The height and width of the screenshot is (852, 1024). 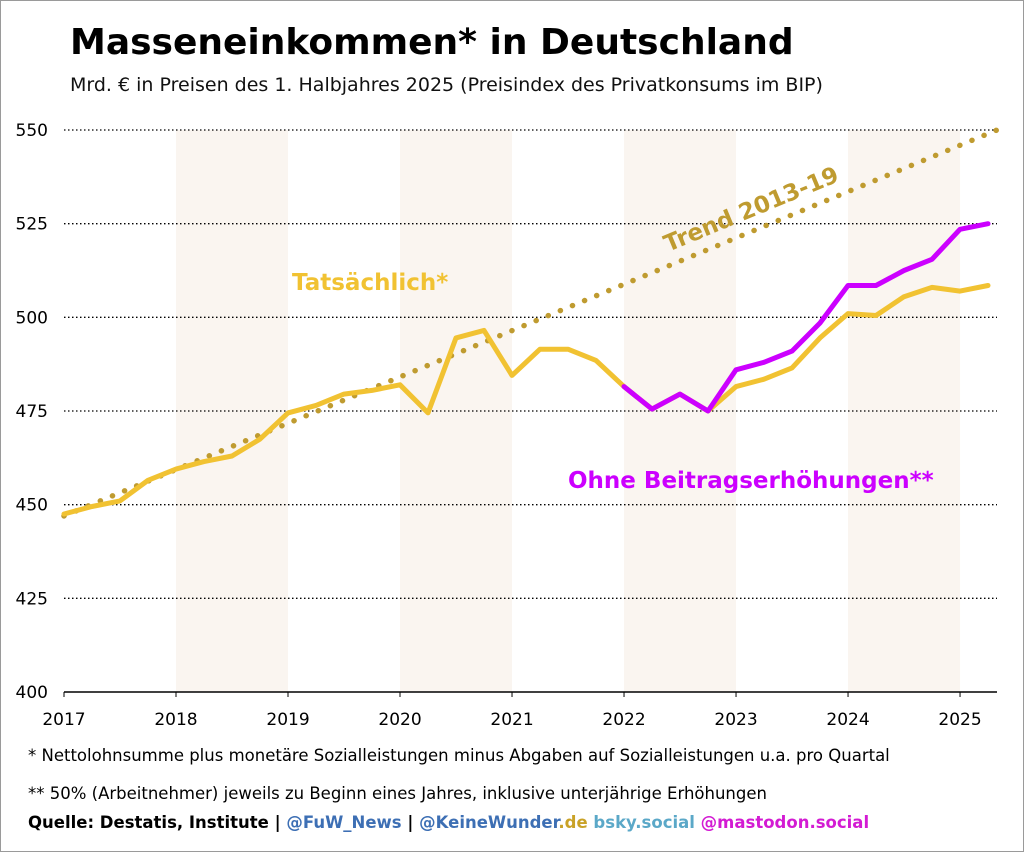 What do you see at coordinates (32, 318) in the screenshot?
I see `y-tick-label: 500` at bounding box center [32, 318].